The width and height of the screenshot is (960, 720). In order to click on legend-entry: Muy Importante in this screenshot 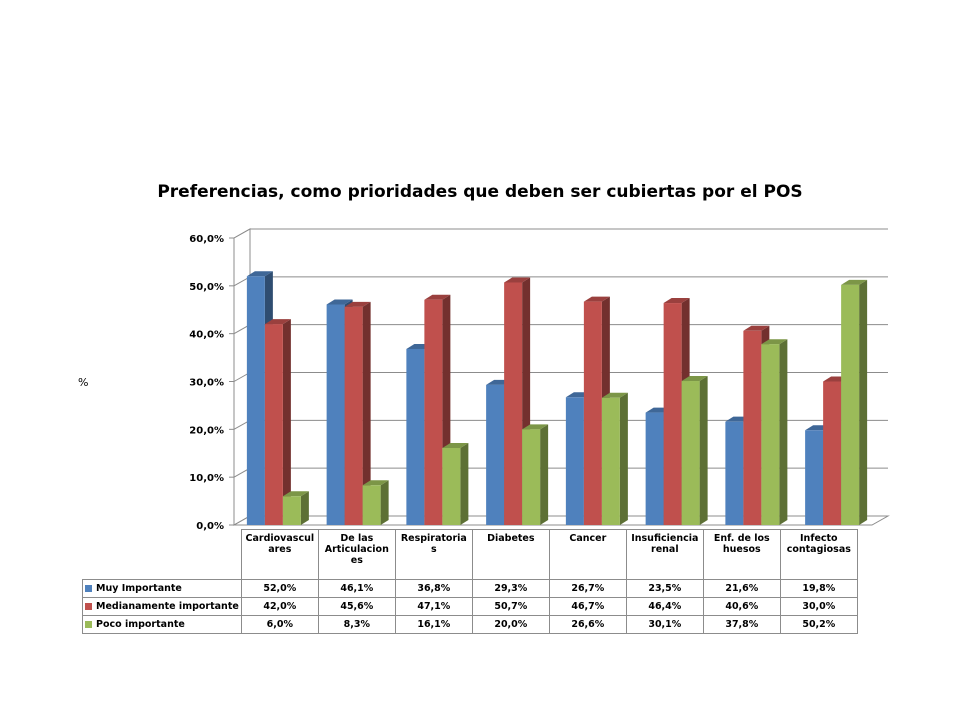, I will do `click(162, 588)`.